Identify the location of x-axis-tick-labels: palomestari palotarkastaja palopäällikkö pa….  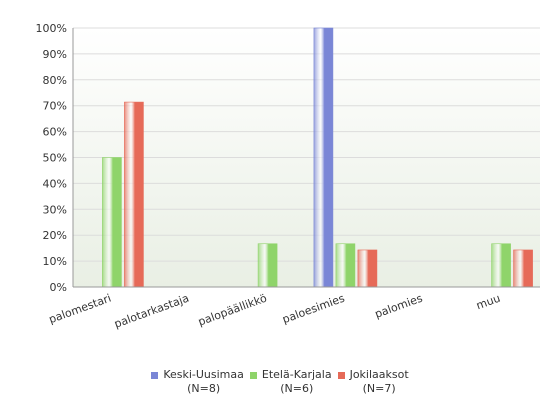
(274, 311).